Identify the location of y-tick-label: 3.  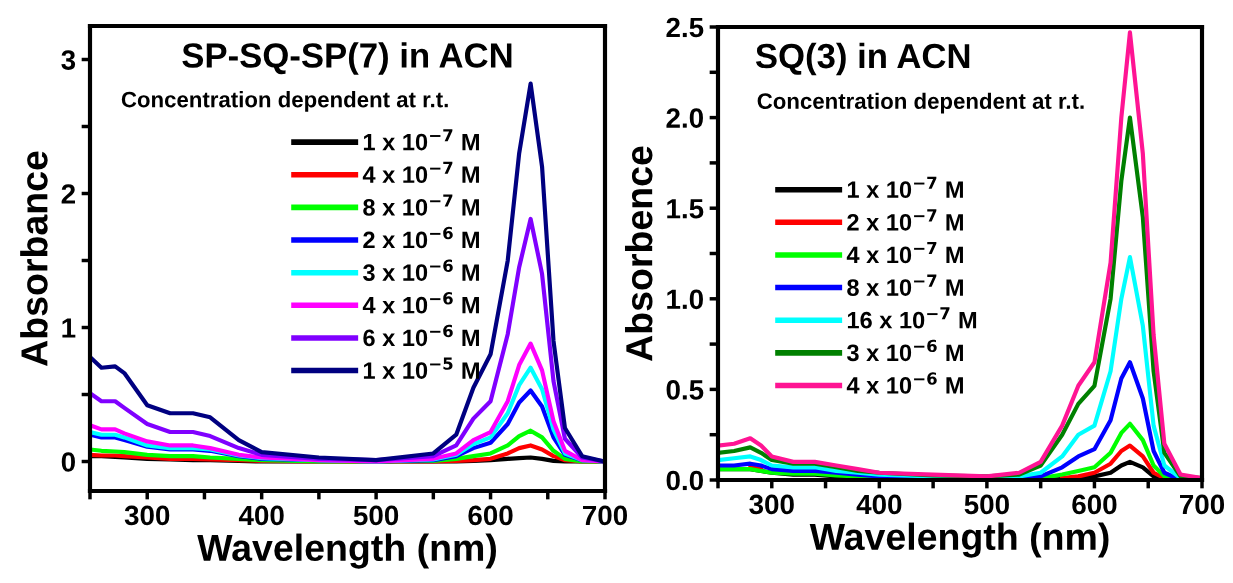
(68, 60).